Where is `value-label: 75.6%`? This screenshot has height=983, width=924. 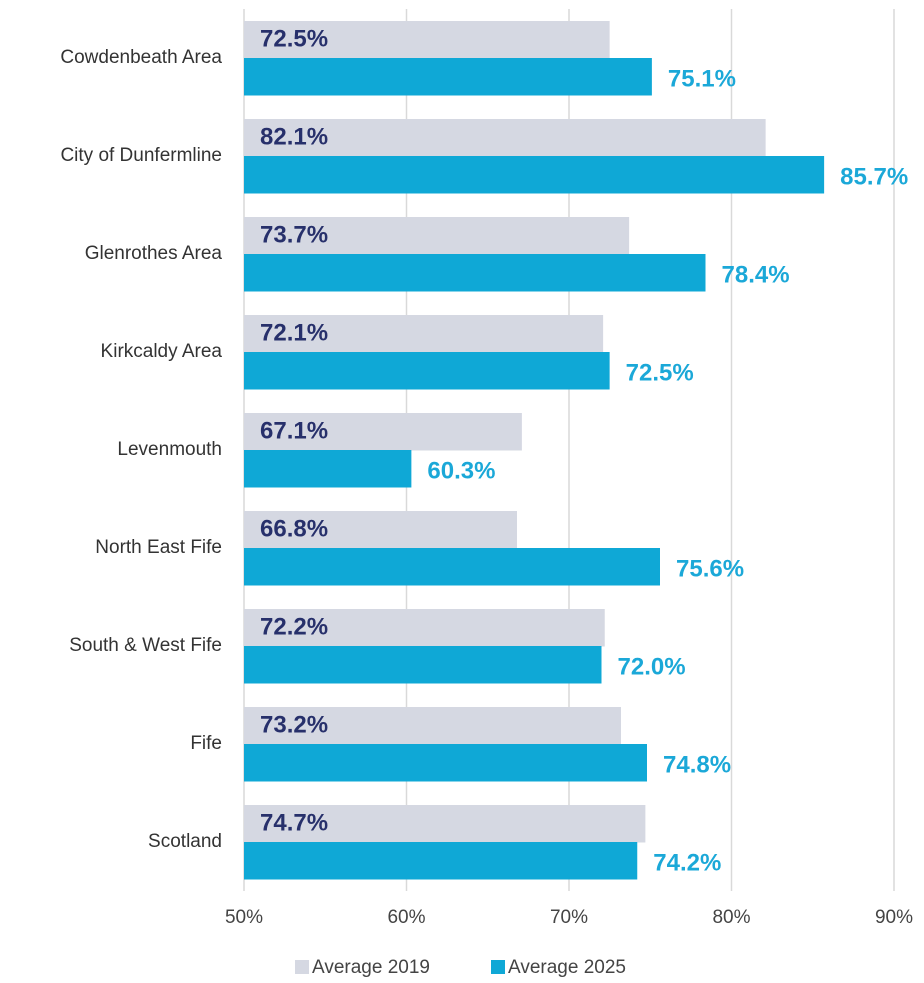
value-label: 75.6% is located at coordinates (710, 568).